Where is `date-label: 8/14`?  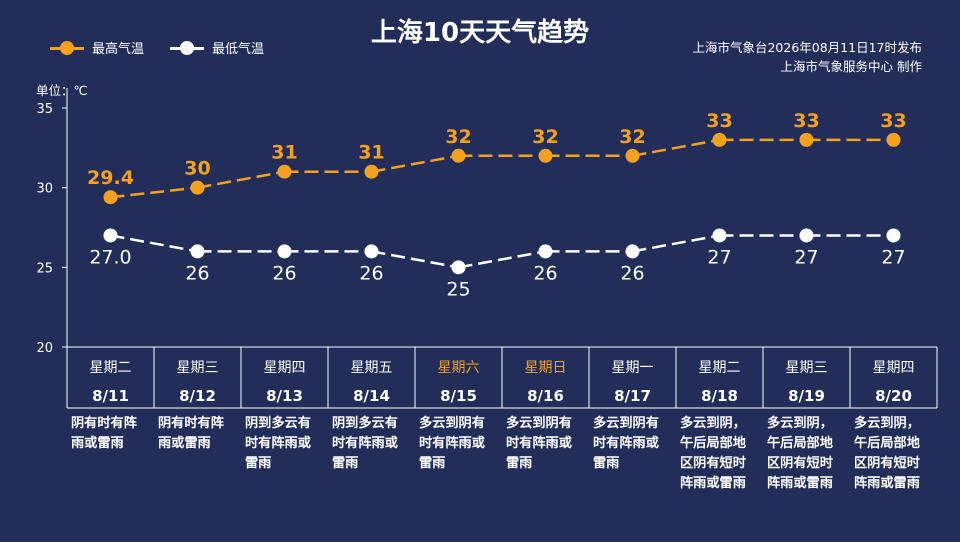
date-label: 8/14 is located at coordinates (371, 396).